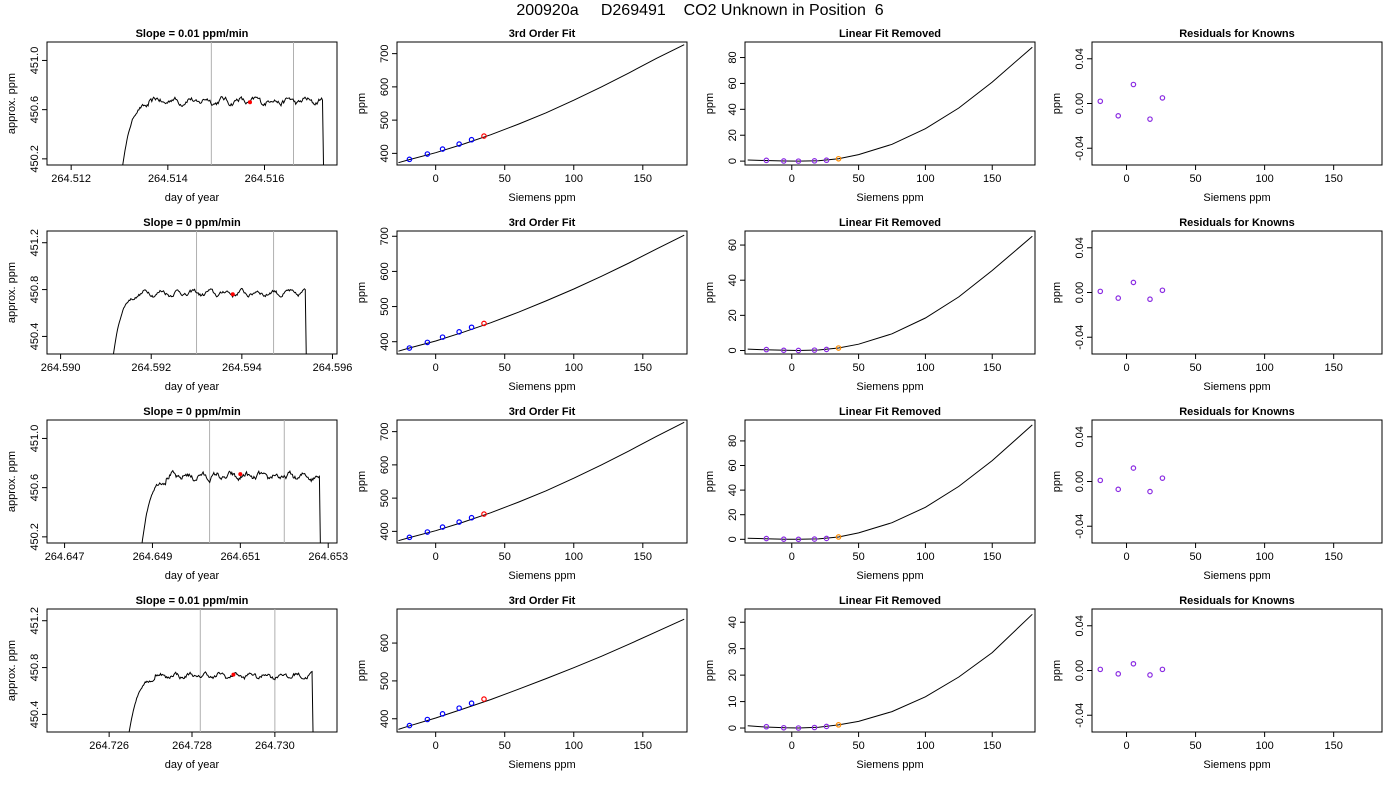 This screenshot has height=800, width=1400. I want to click on y-tick-label: 20, so click(733, 315).